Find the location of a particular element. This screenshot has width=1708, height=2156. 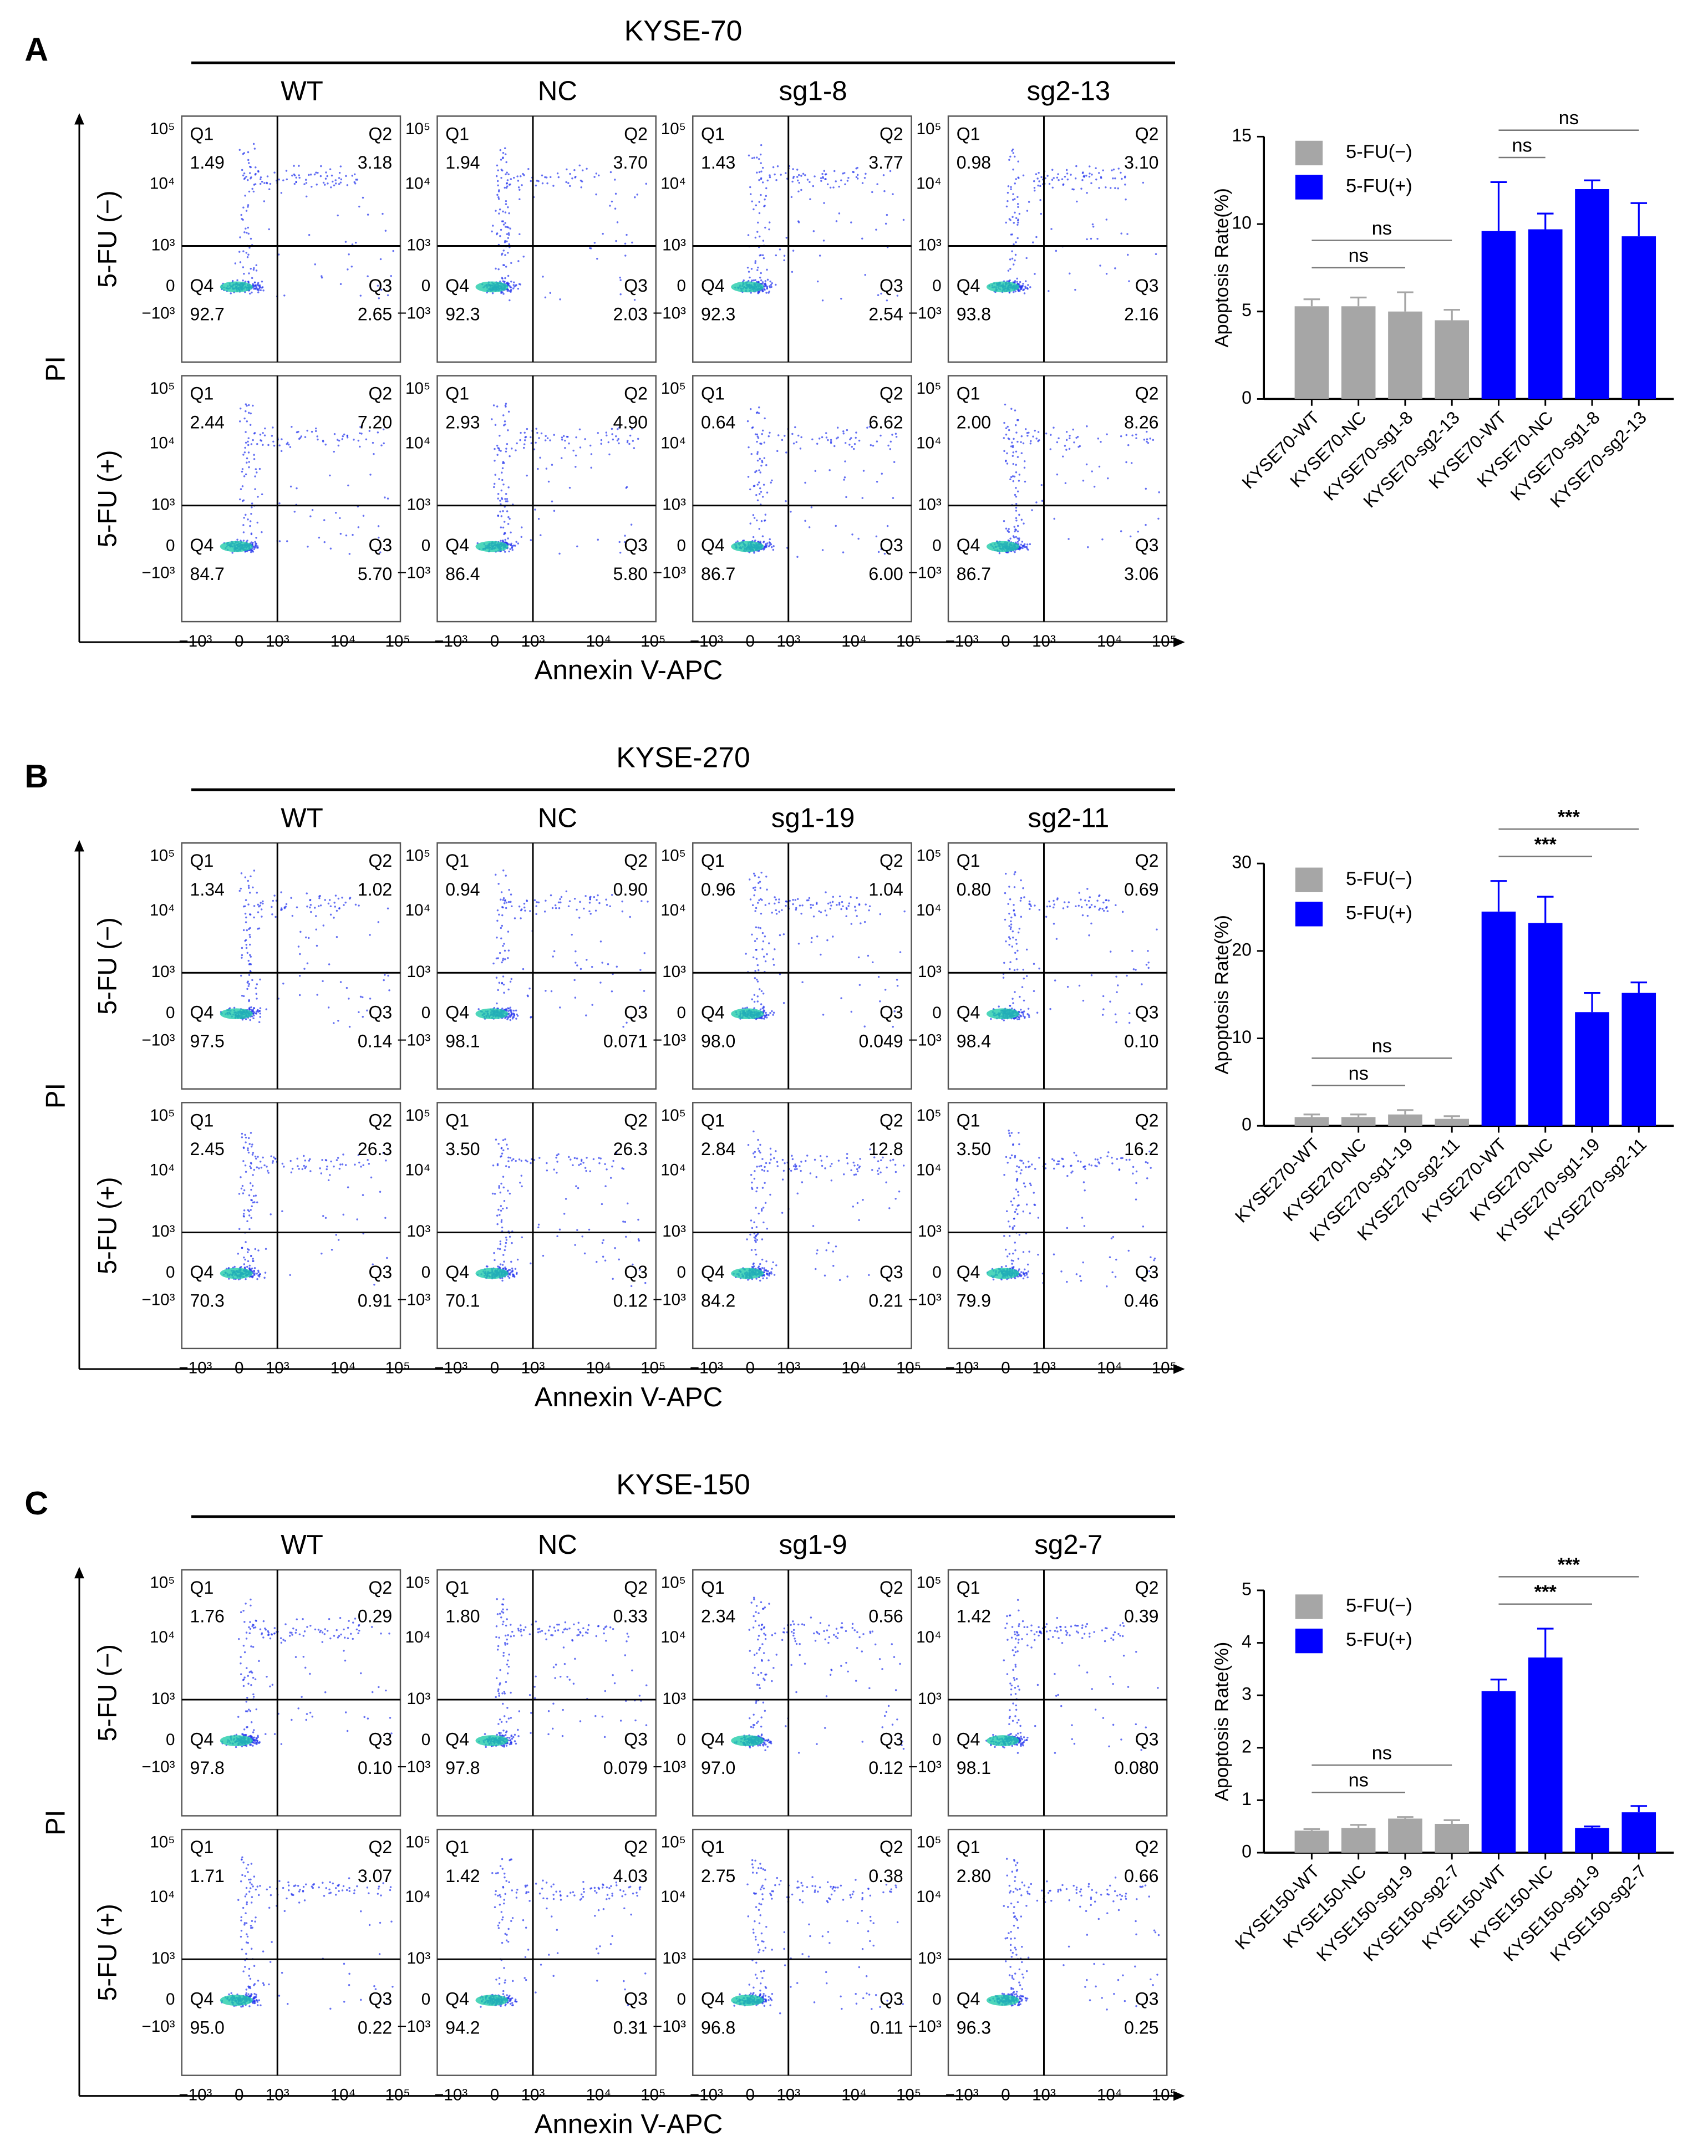

quadrant-name: Q3 is located at coordinates (636, 1013).